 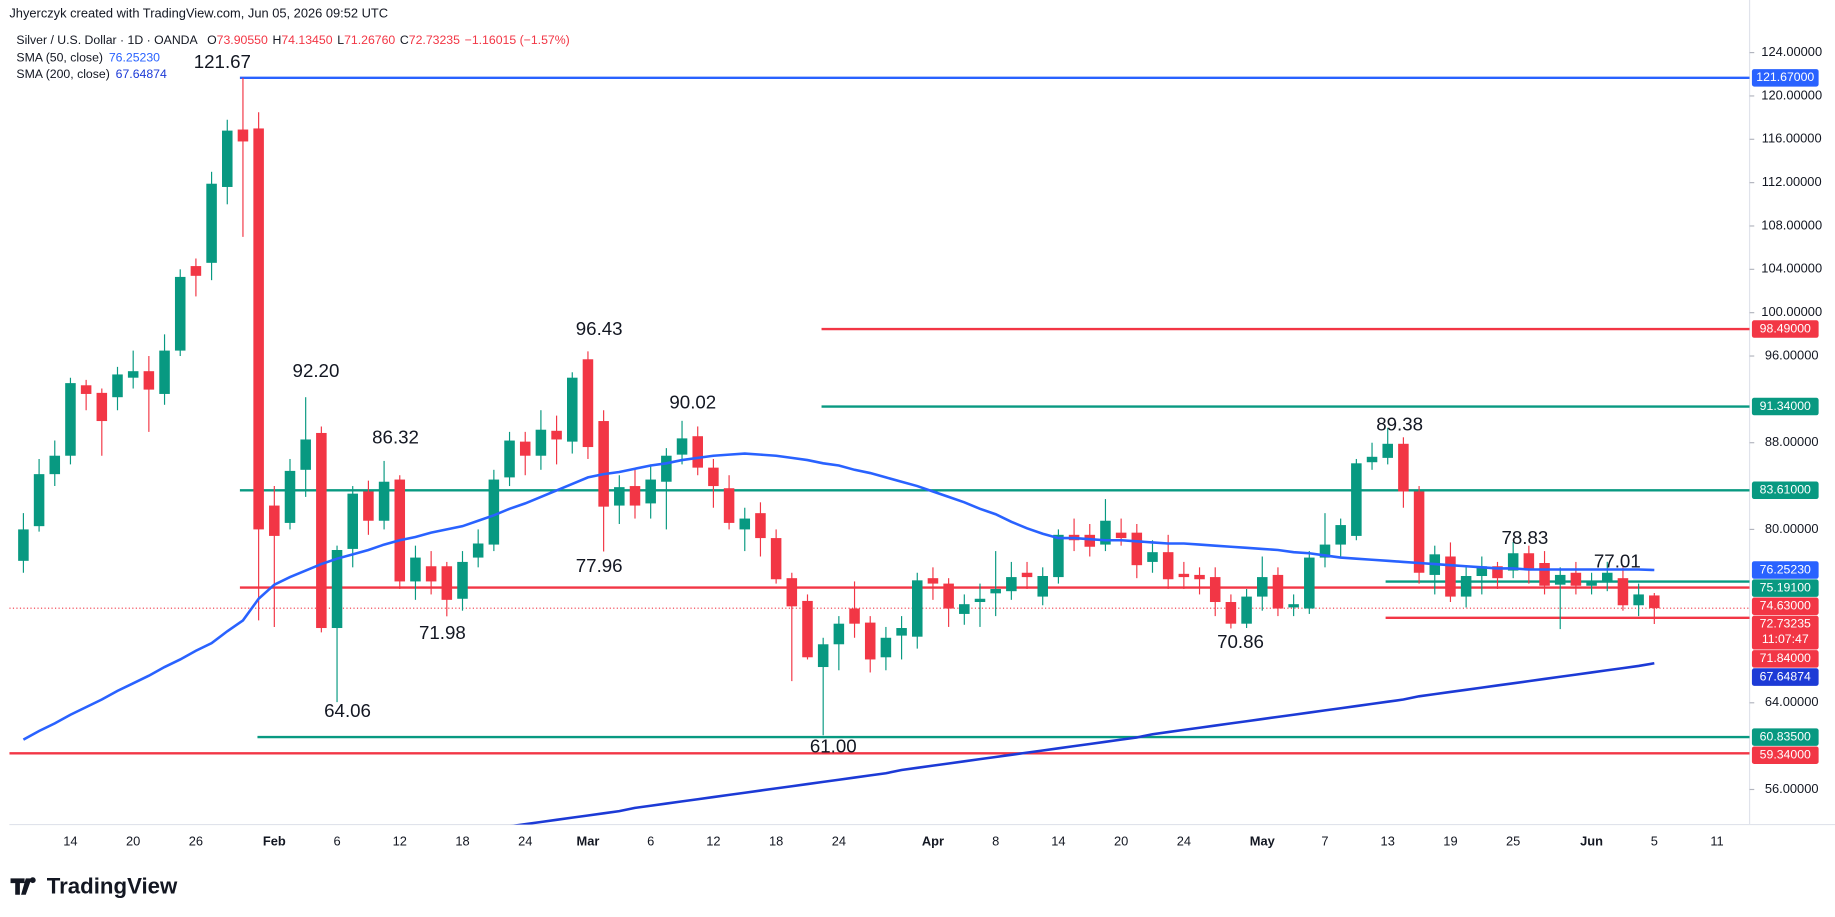 I want to click on x-tick-label: 14, so click(x=70, y=841).